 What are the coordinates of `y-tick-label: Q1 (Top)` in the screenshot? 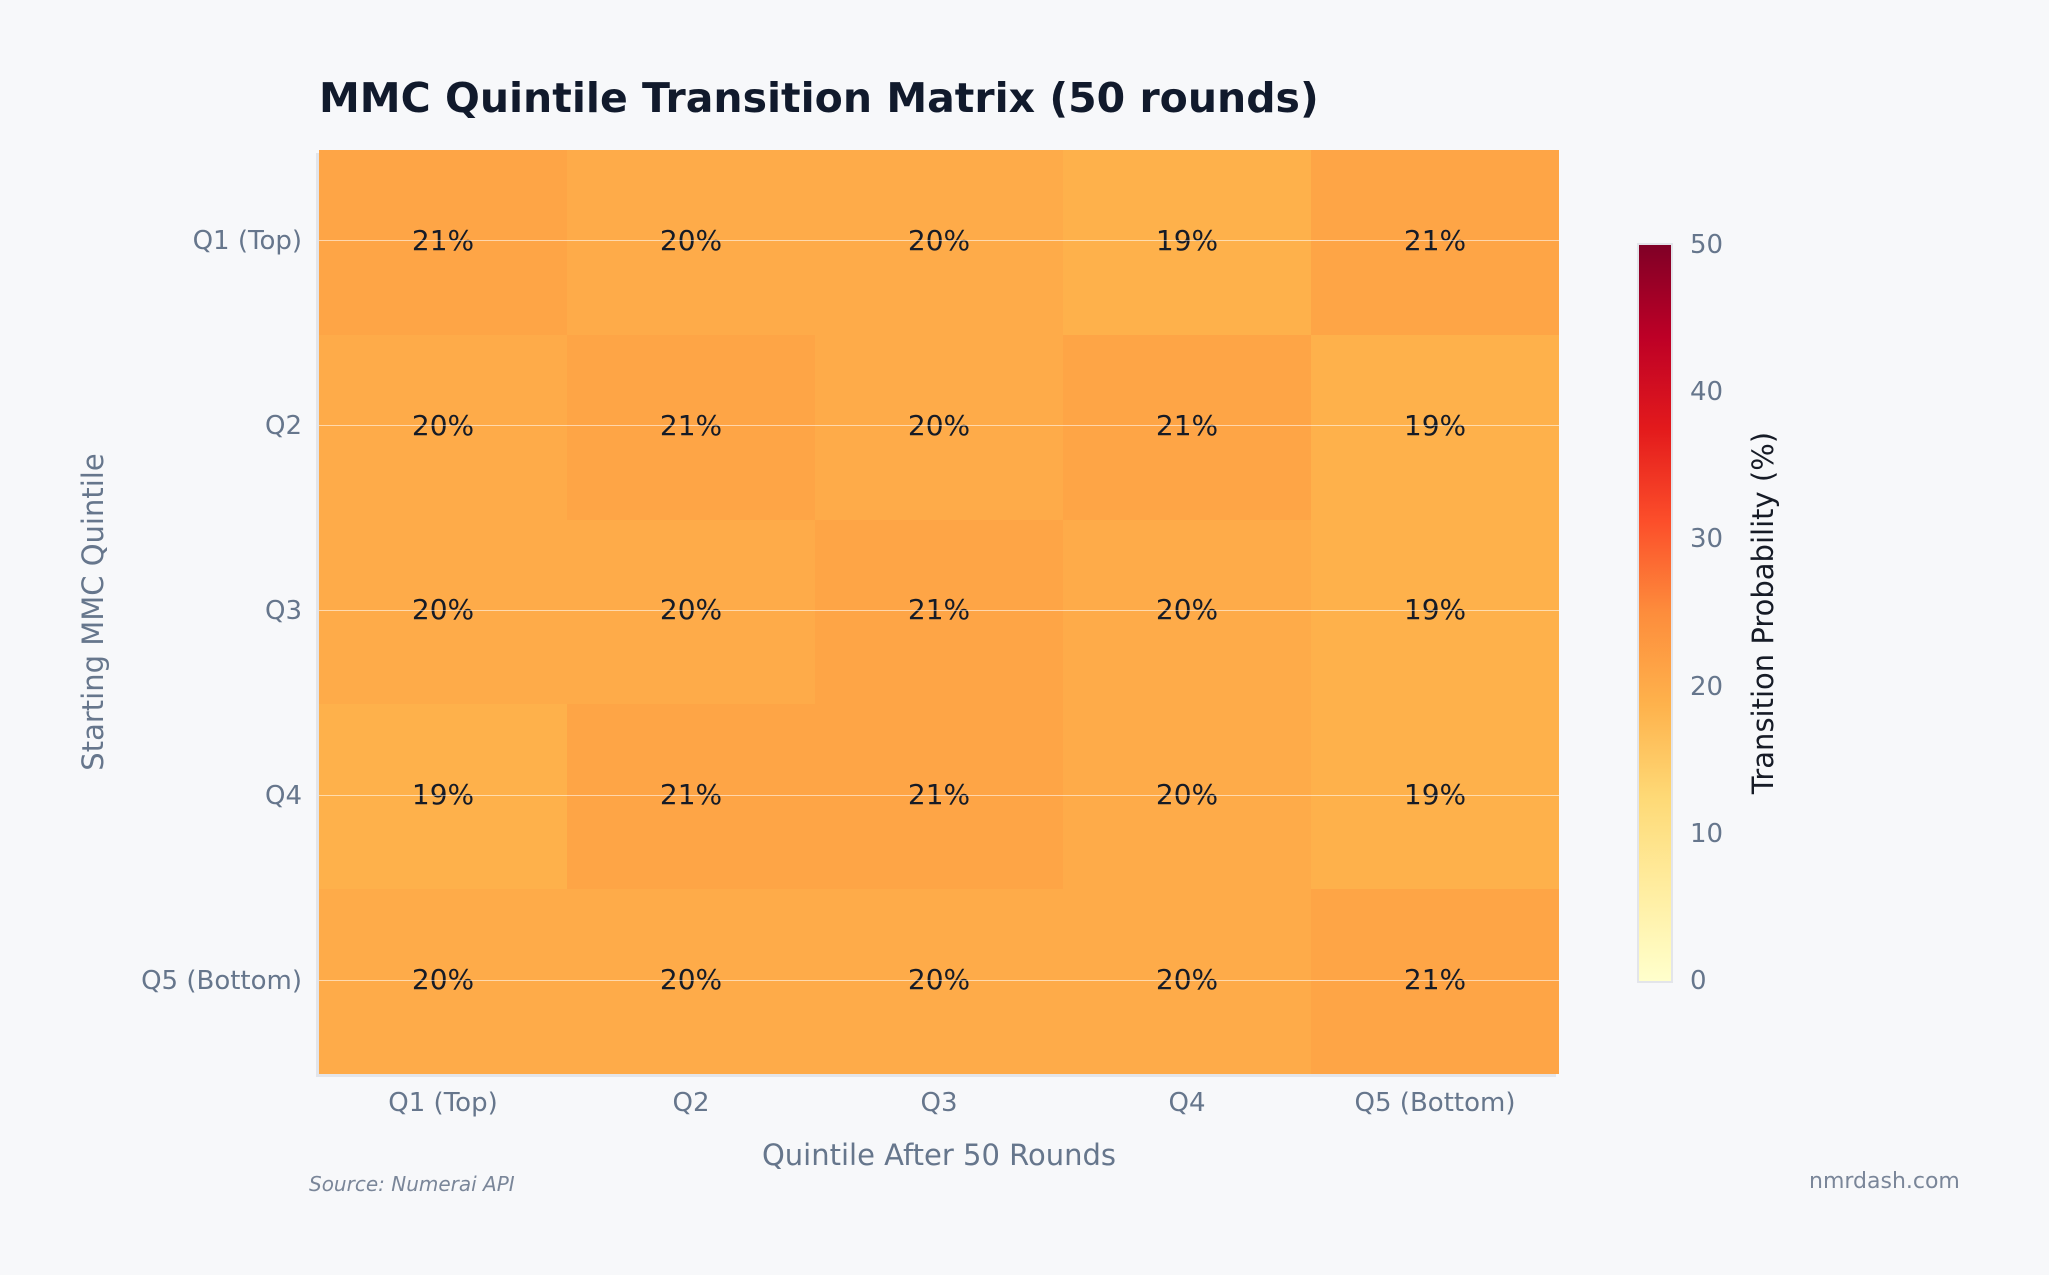 It's located at (247, 241).